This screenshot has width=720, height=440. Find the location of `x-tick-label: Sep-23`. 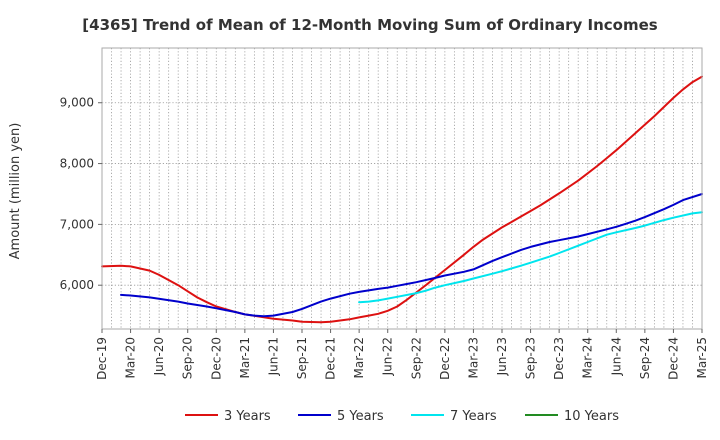

x-tick-label: Sep-23 is located at coordinates (531, 358).